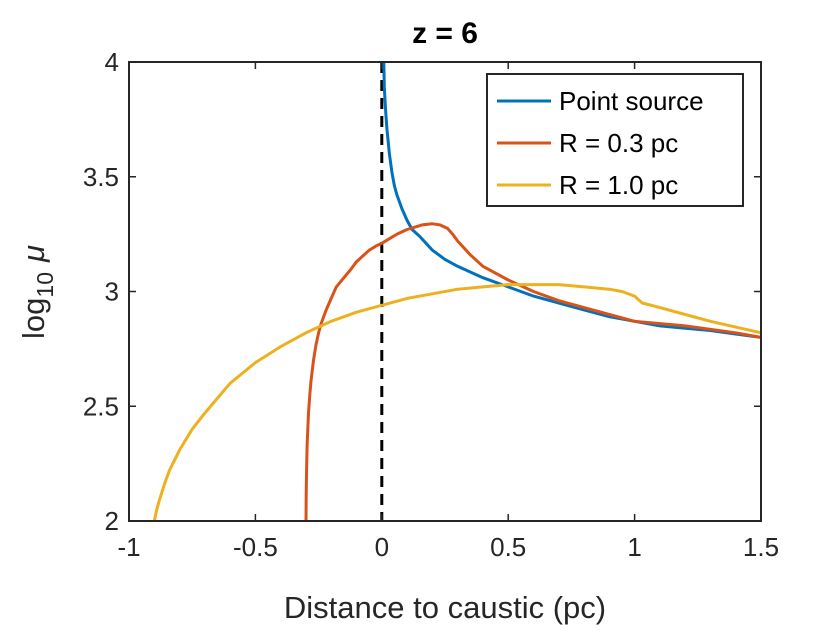  I want to click on x-tick-label: -0.5, so click(255, 547).